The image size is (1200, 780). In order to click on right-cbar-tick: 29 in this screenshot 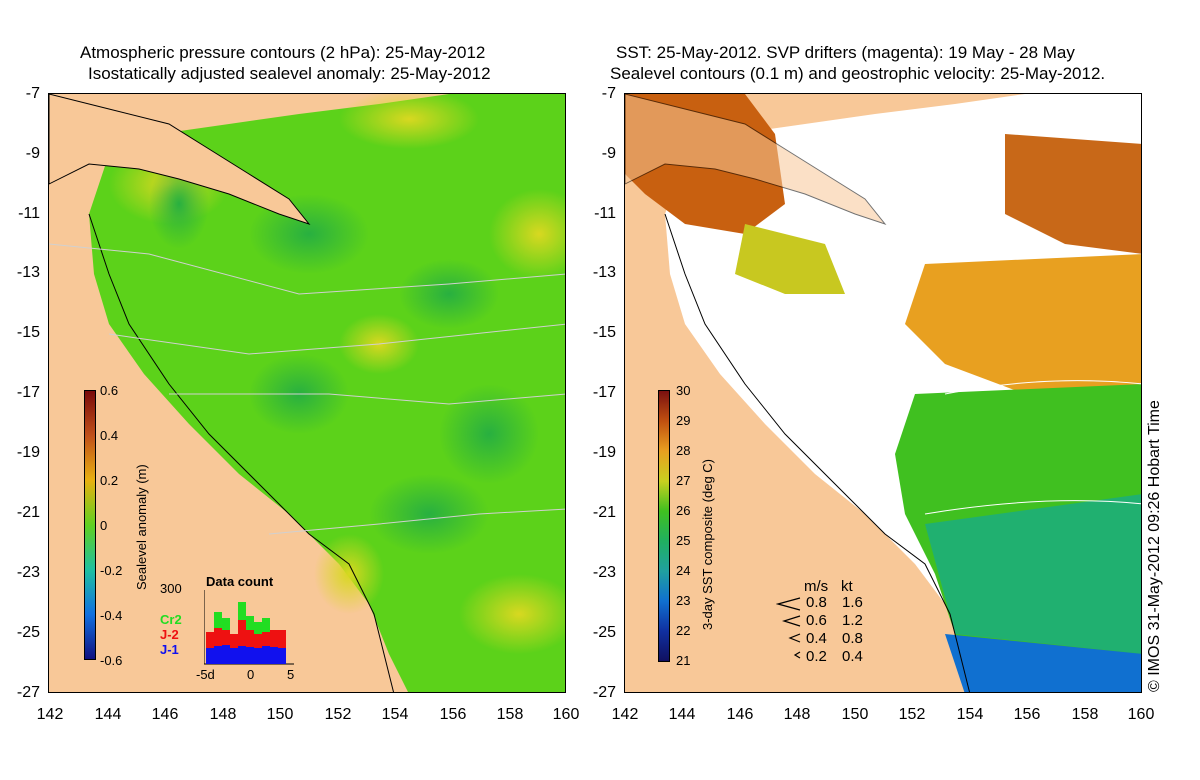, I will do `click(683, 420)`.